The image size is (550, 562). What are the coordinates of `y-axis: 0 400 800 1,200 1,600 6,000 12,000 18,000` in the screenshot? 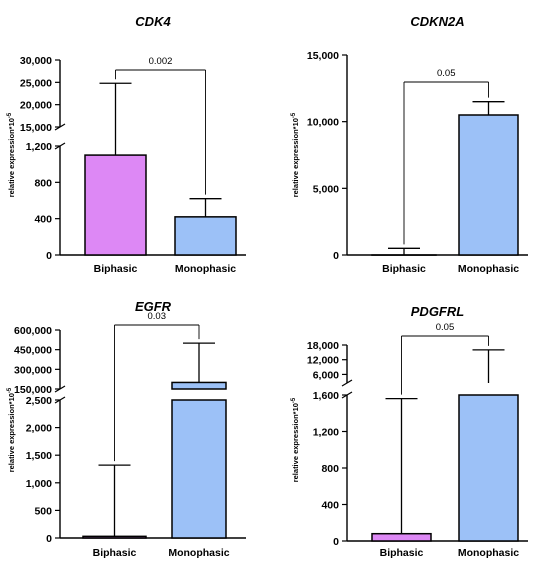 It's located at (330, 444).